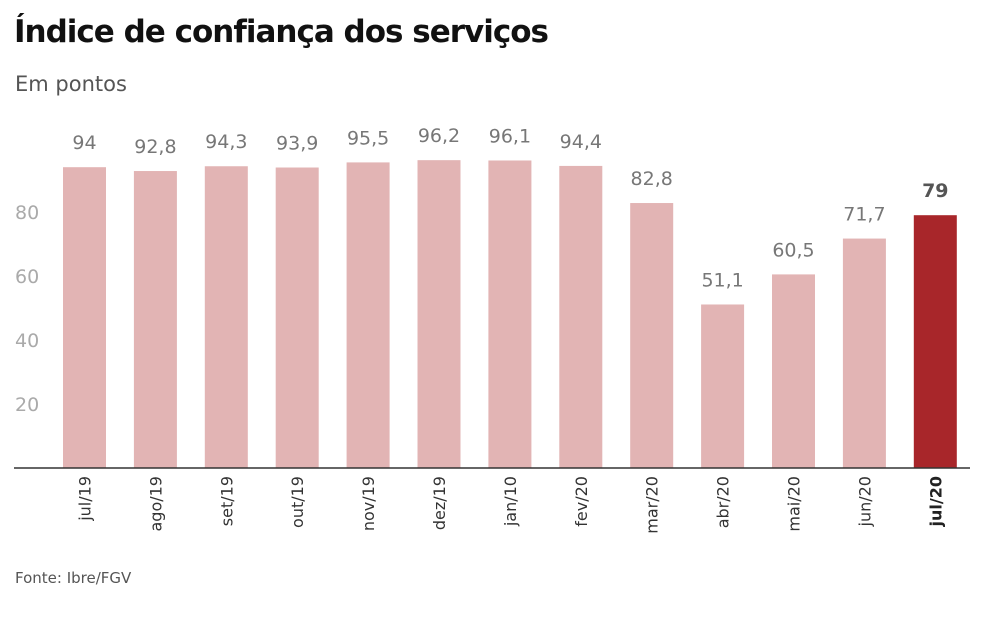 Image resolution: width=984 pixels, height=617 pixels. What do you see at coordinates (73, 578) in the screenshot?
I see `source-note: Fonte: Ibre/FGV` at bounding box center [73, 578].